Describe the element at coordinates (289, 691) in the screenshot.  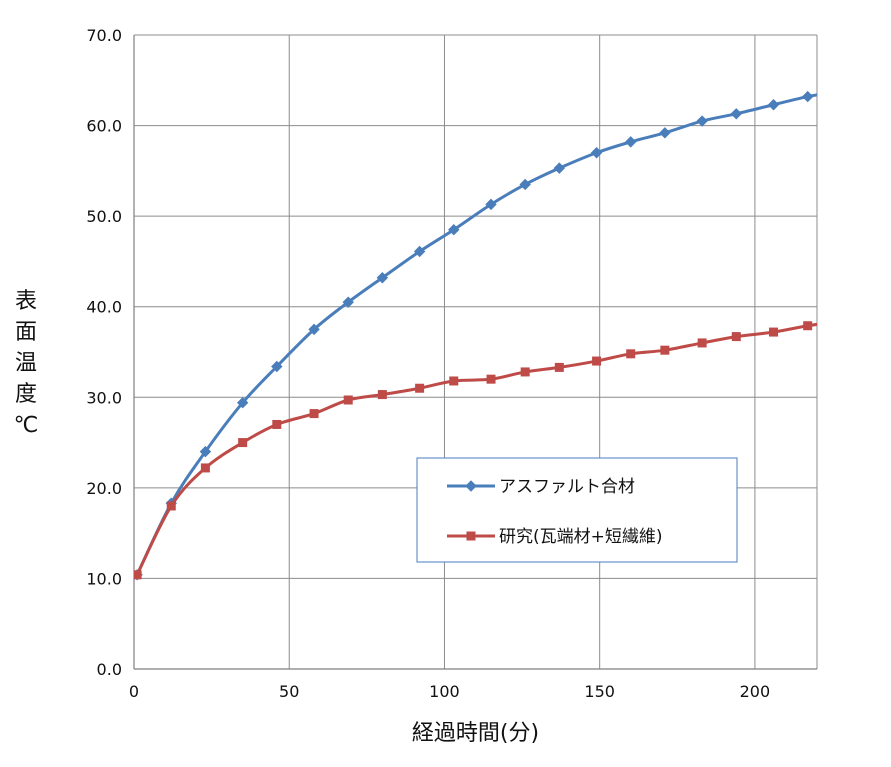
I see `x-tick-label: 50` at that location.